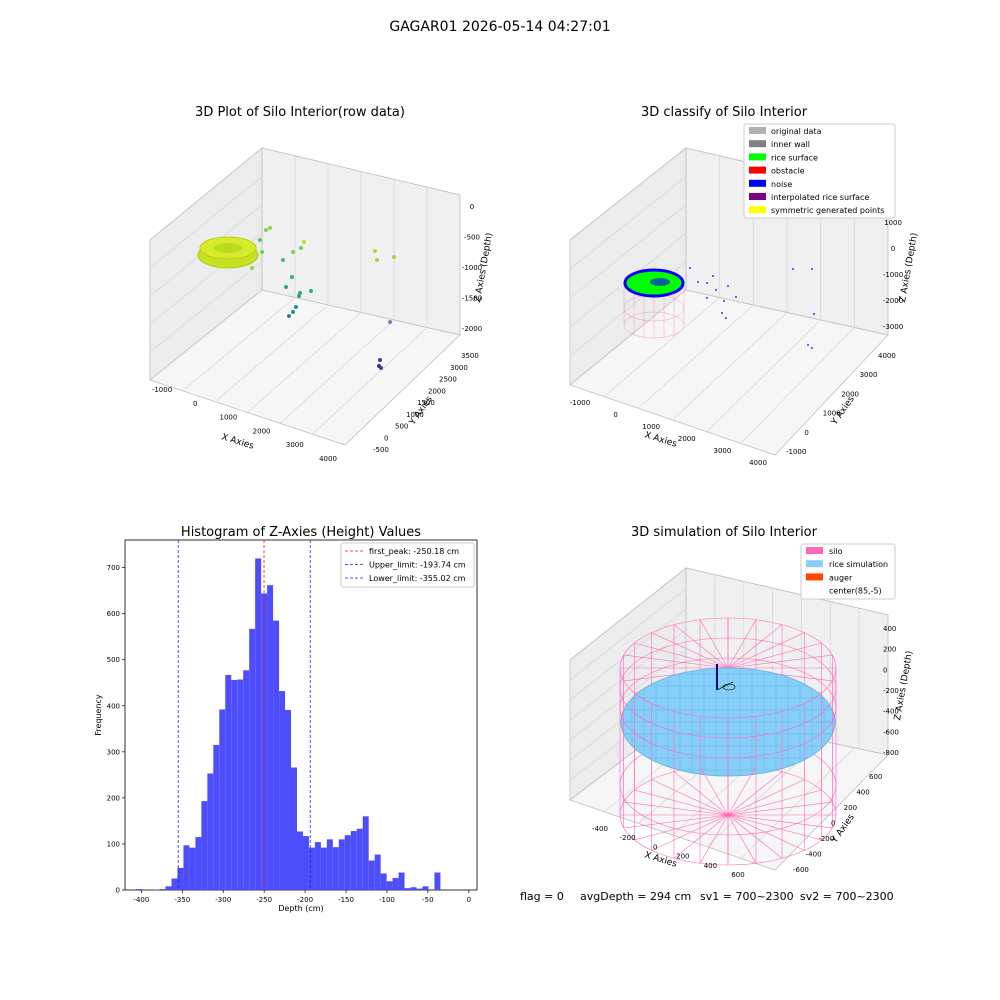 The image size is (1000, 1000). Describe the element at coordinates (796, 131) in the screenshot. I see `legend-label: original data` at that location.